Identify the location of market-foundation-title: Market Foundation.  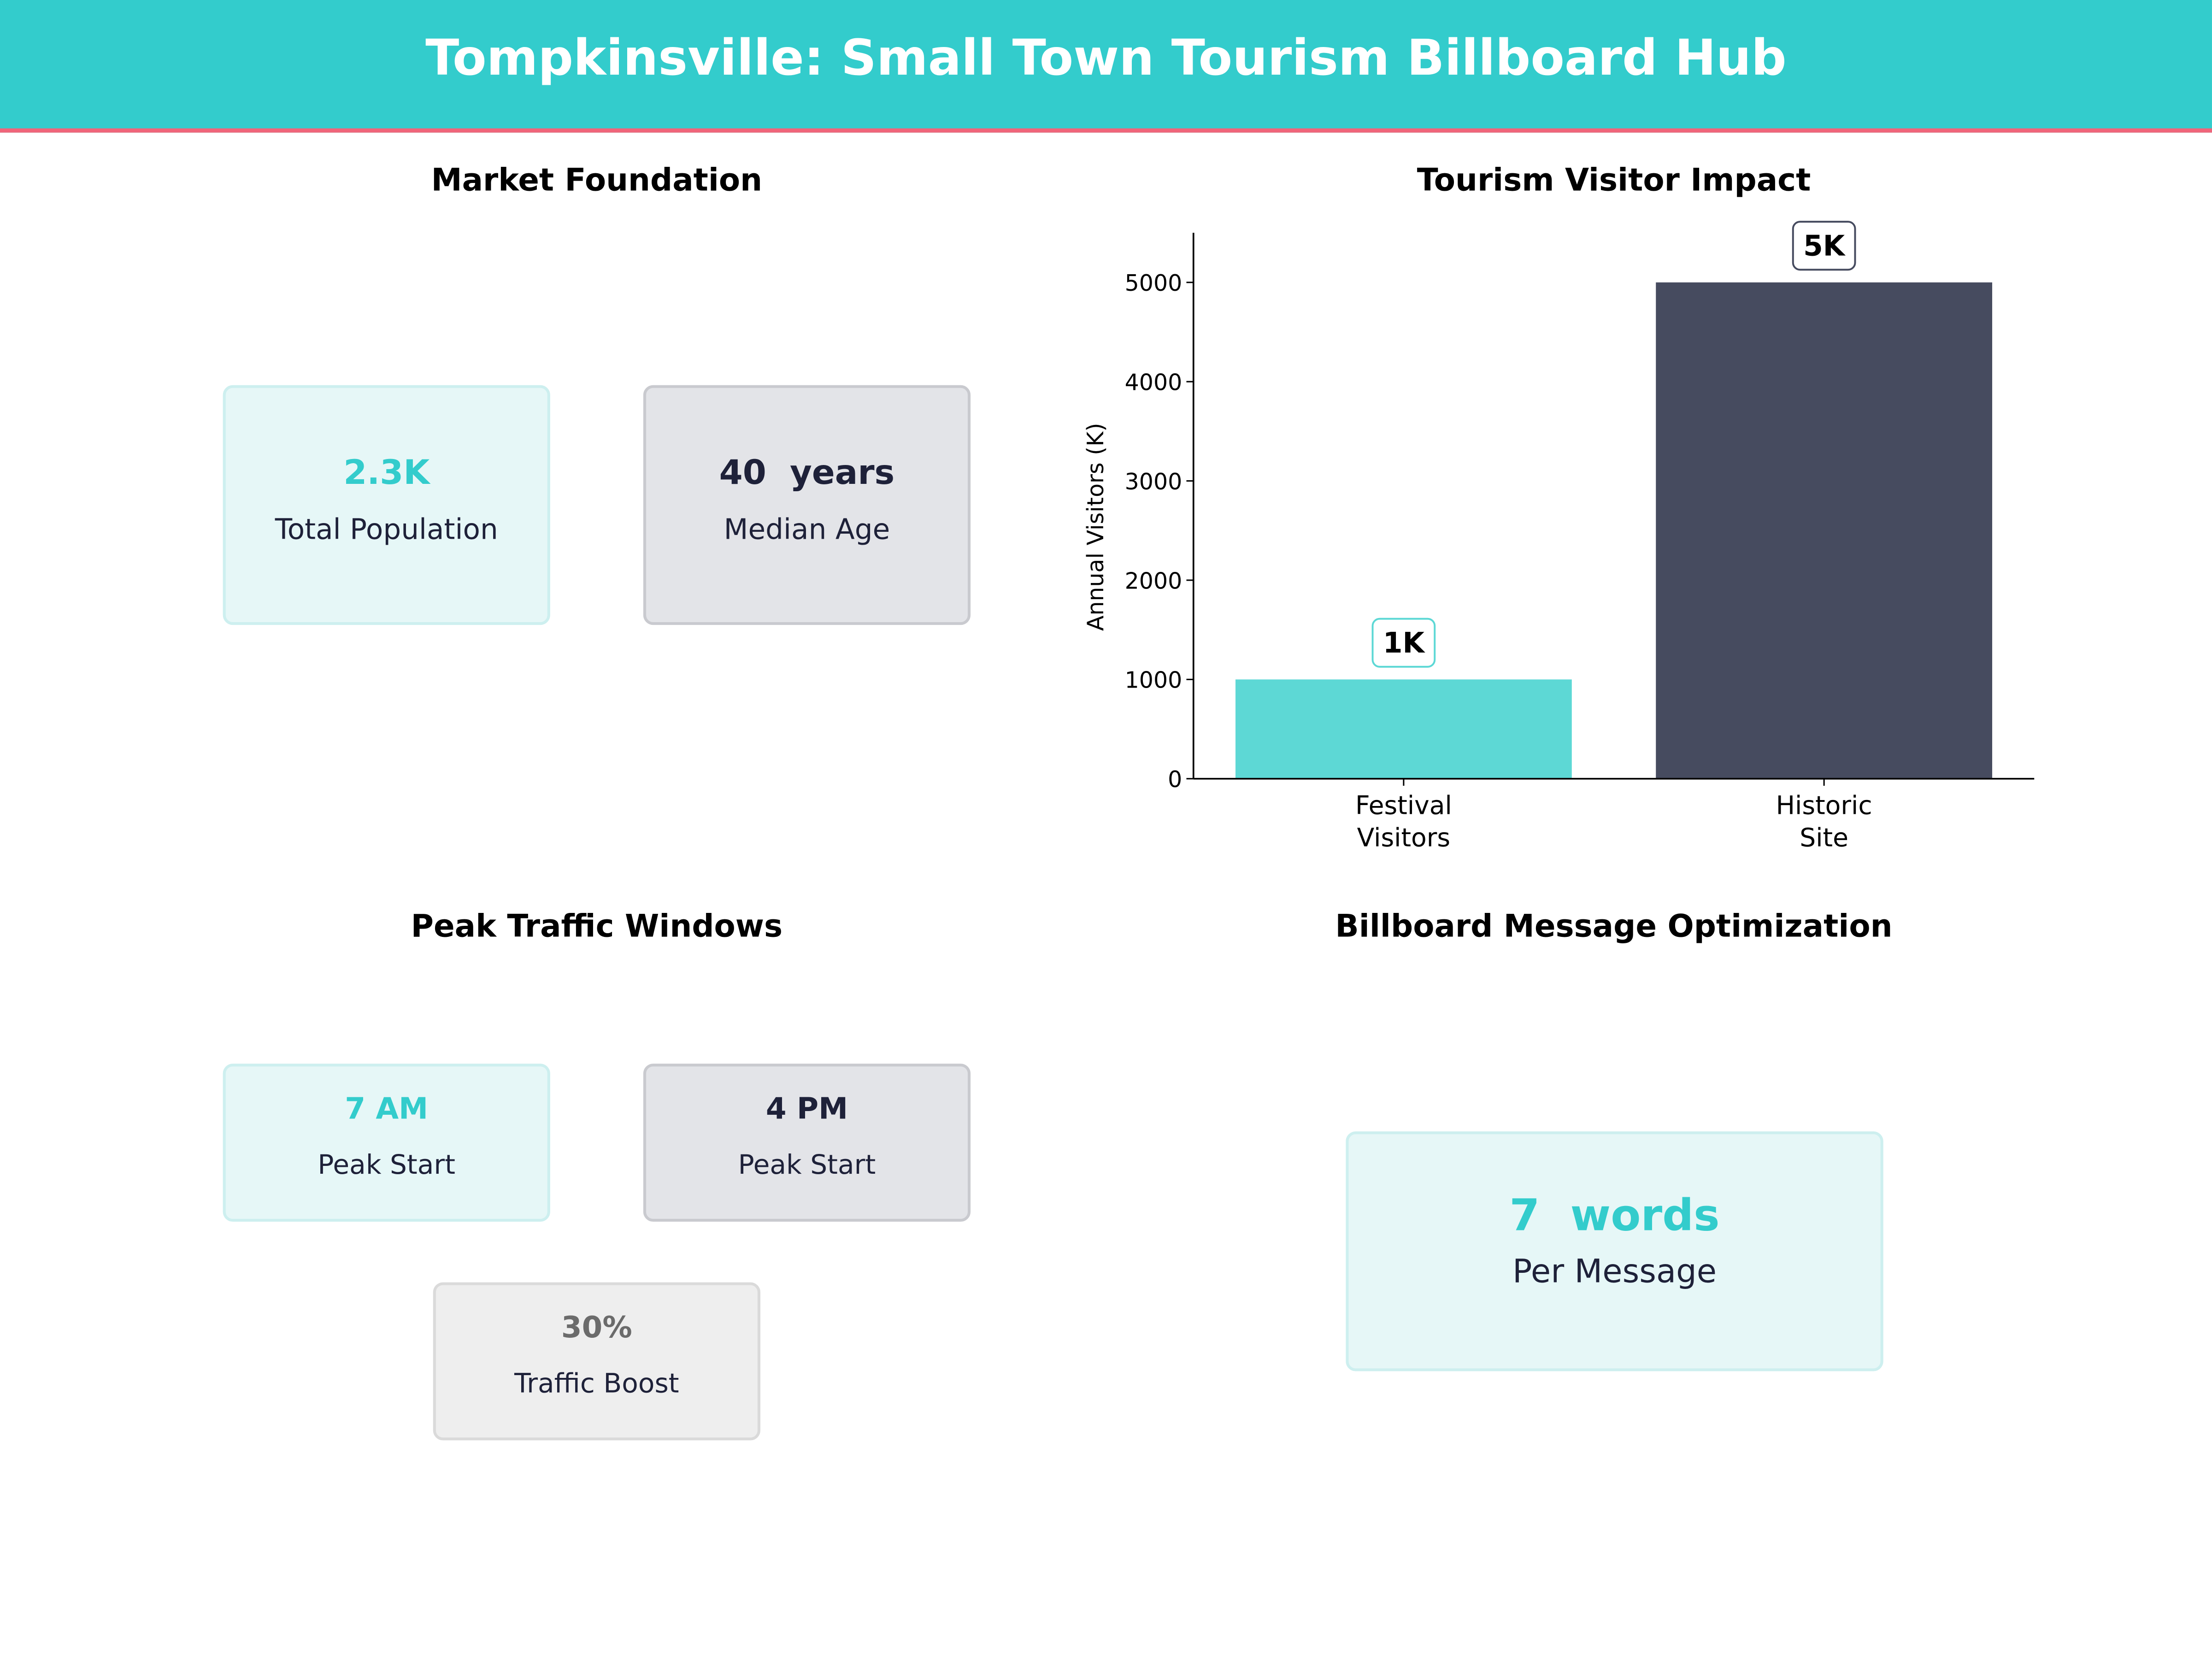
(597, 181).